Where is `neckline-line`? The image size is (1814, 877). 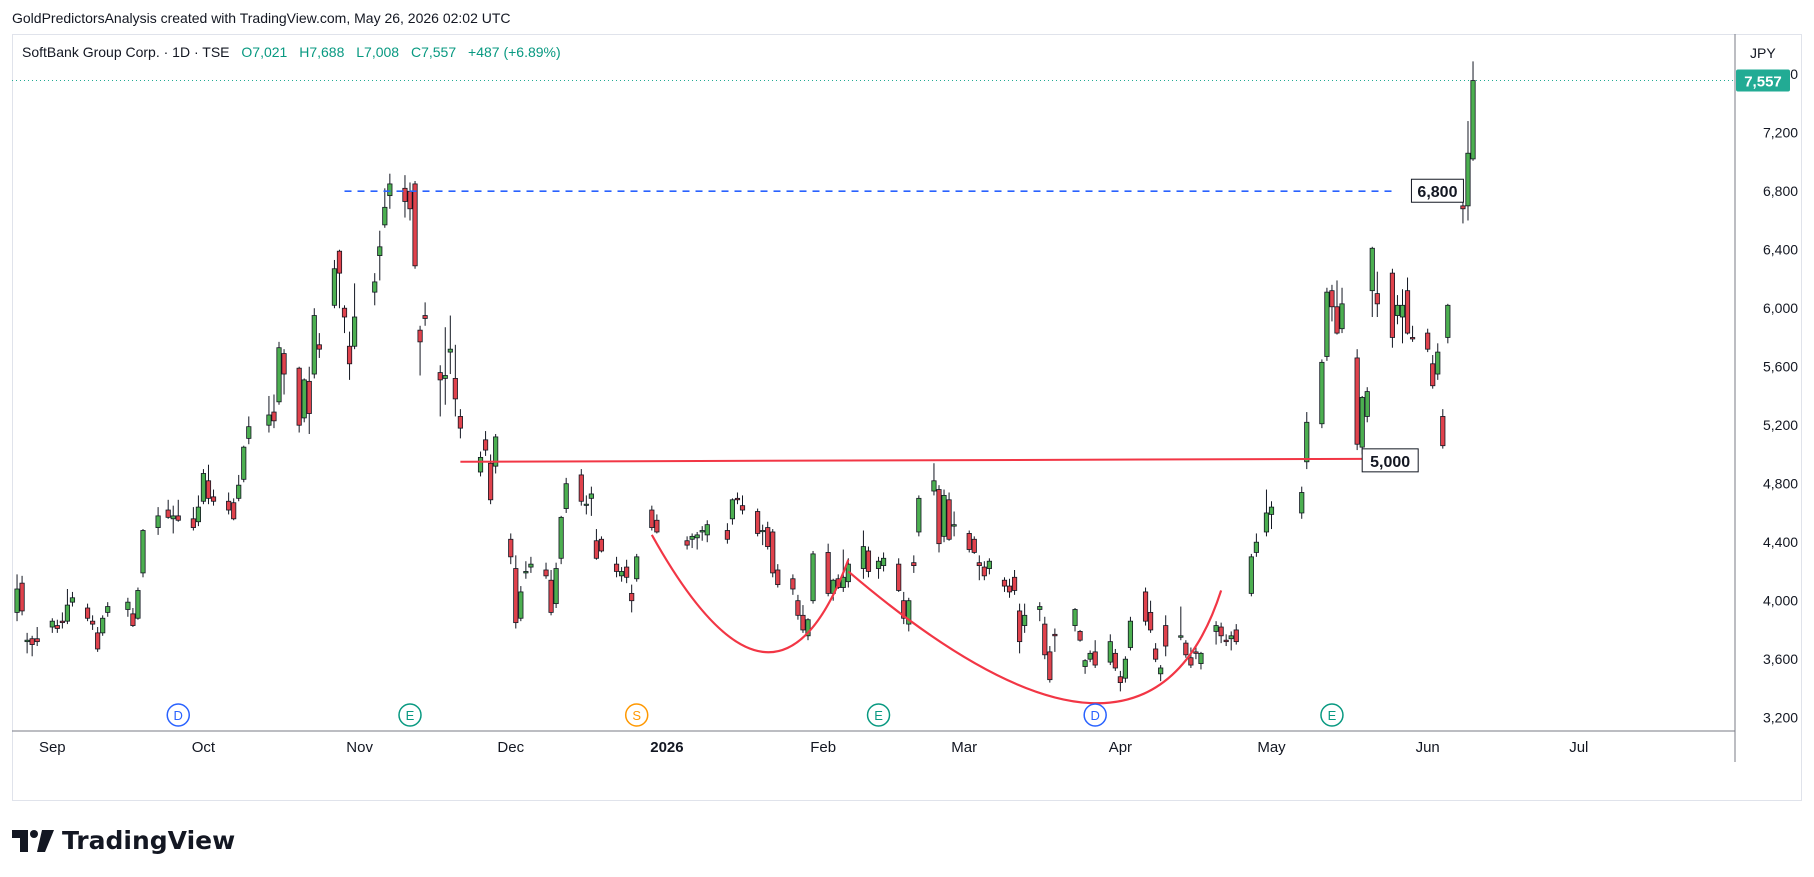 neckline-line is located at coordinates (911, 460).